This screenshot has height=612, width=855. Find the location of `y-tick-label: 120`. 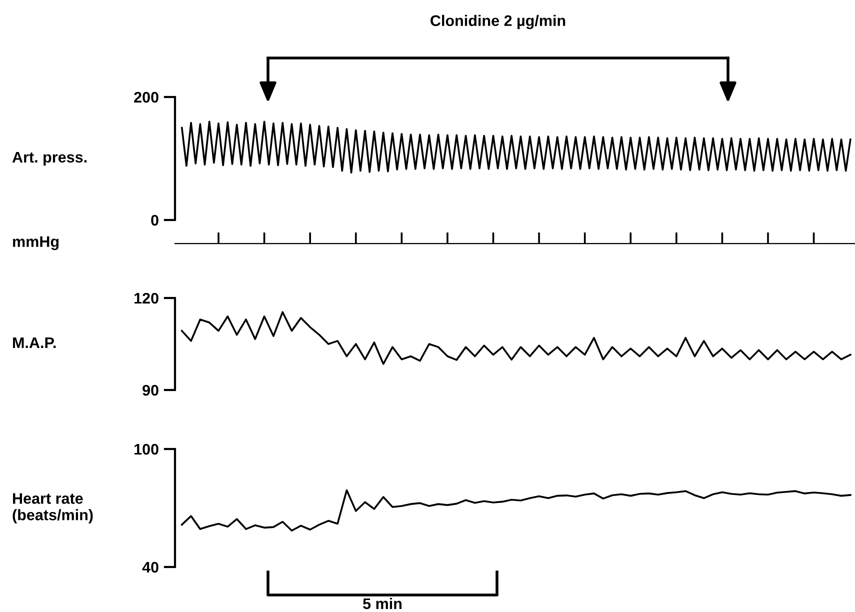

y-tick-label: 120 is located at coordinates (146, 298).